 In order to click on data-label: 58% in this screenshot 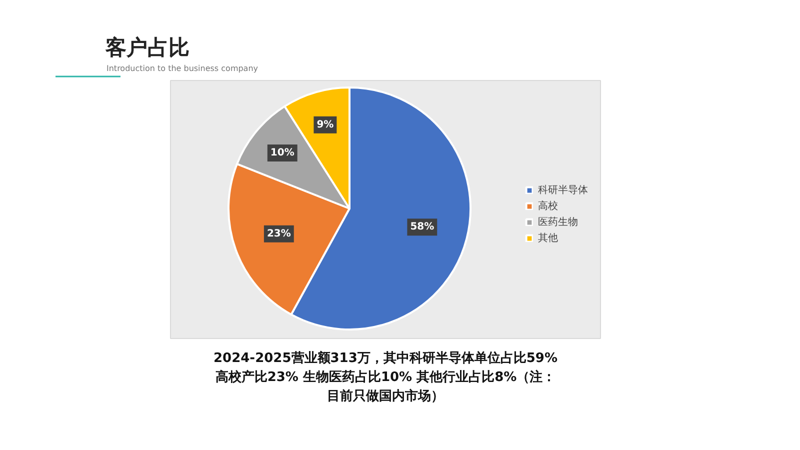, I will do `click(422, 227)`.